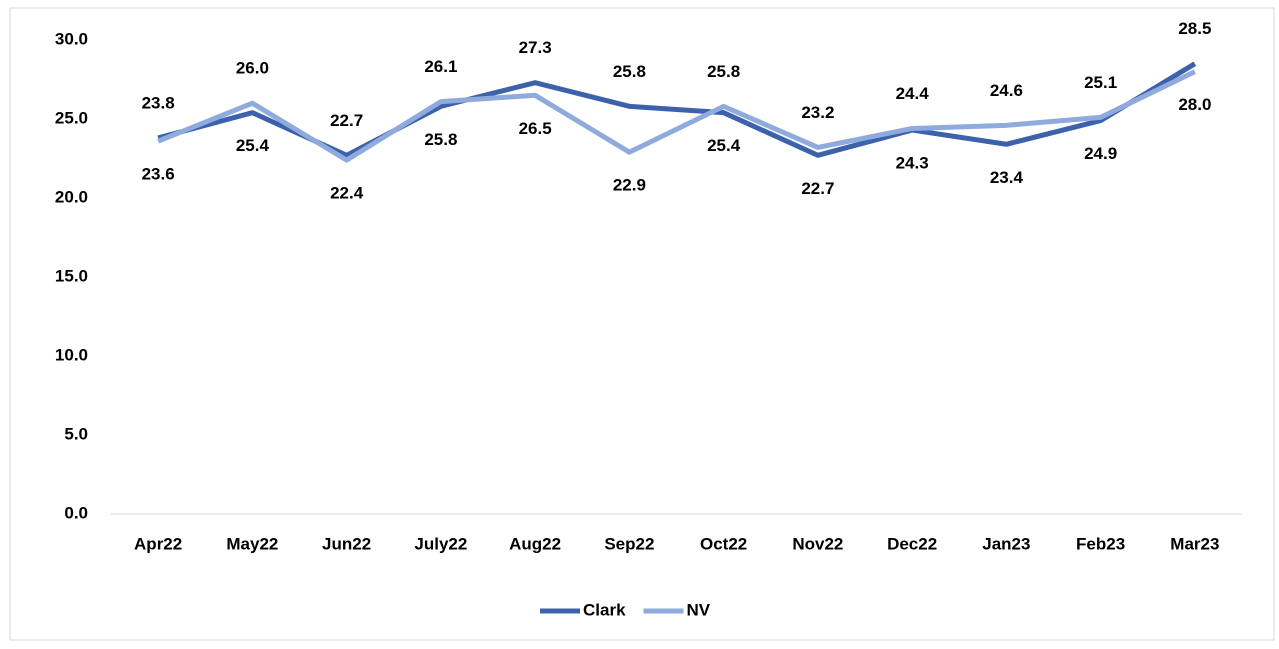 The image size is (1279, 649). Describe the element at coordinates (71, 117) in the screenshot. I see `y-tick-label: 25.0` at that location.